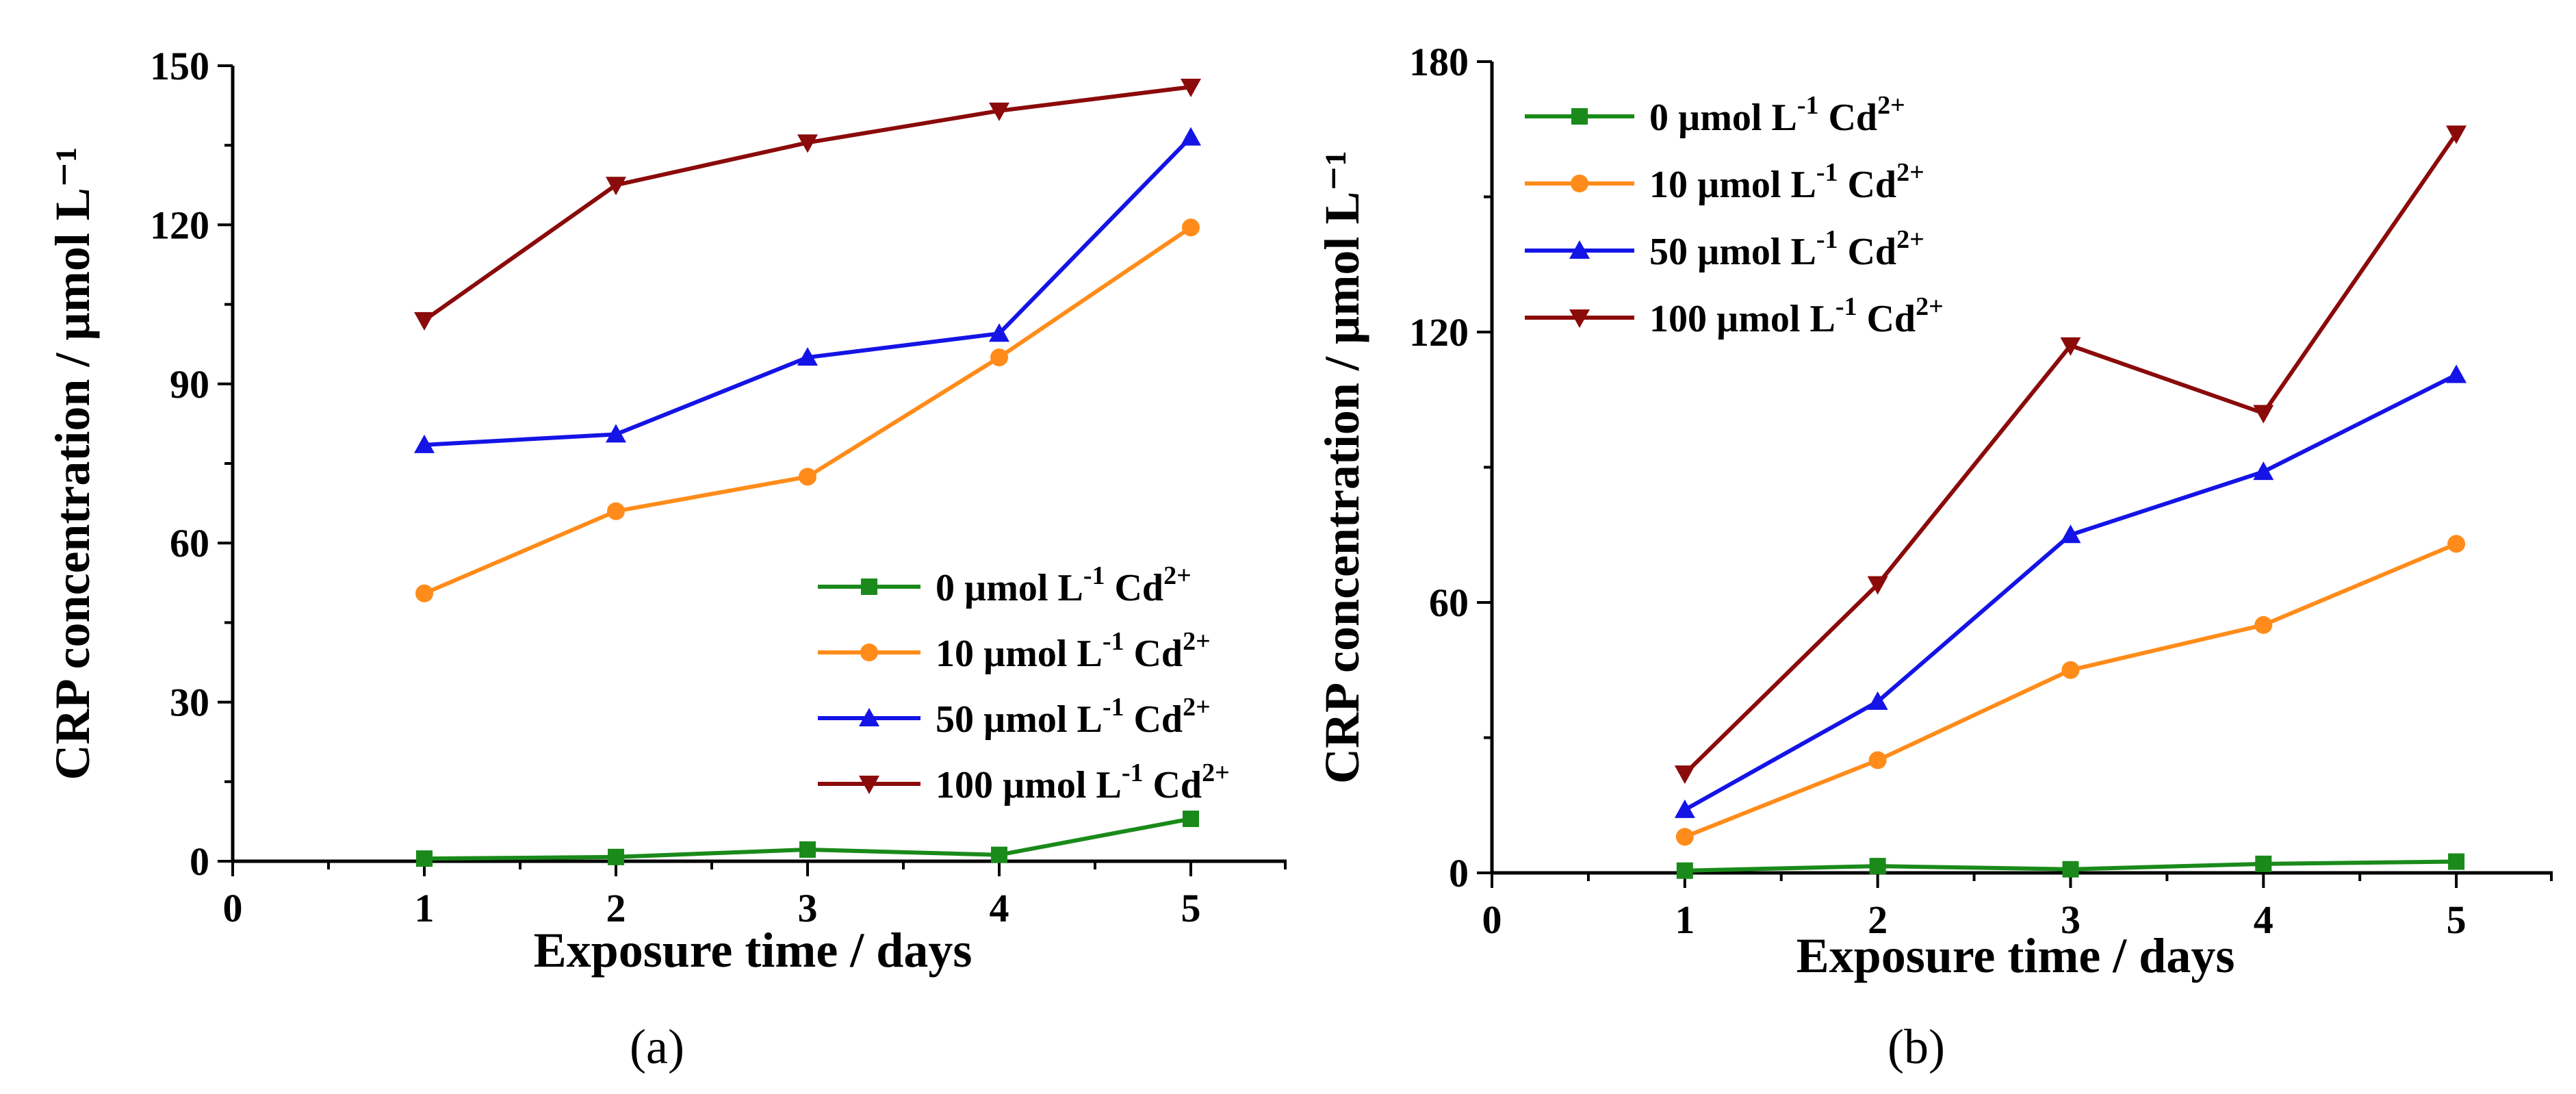 The width and height of the screenshot is (2576, 1094). Describe the element at coordinates (1777, 115) in the screenshot. I see `legend-label-b-0: 0 µmol L-1 Cd2+` at that location.